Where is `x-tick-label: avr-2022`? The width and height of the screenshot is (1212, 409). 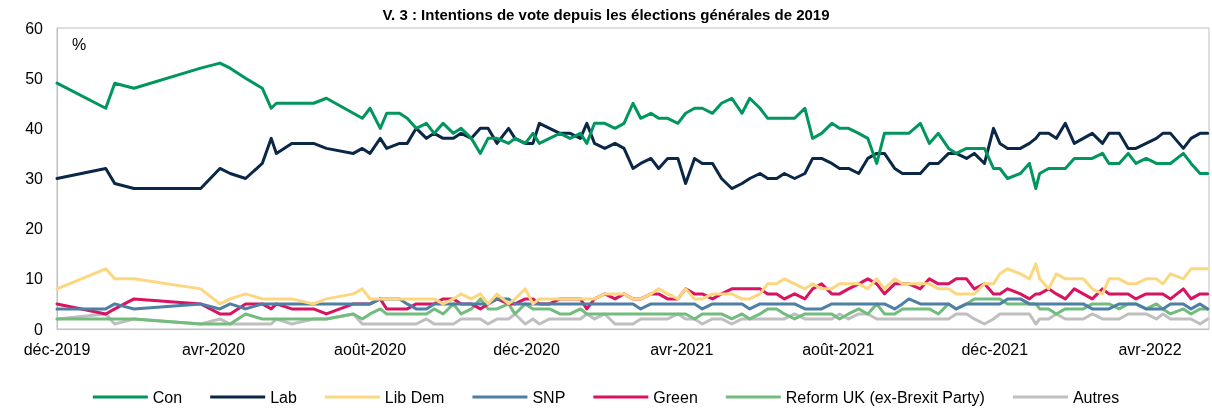 x-tick-label: avr-2022 is located at coordinates (1150, 349).